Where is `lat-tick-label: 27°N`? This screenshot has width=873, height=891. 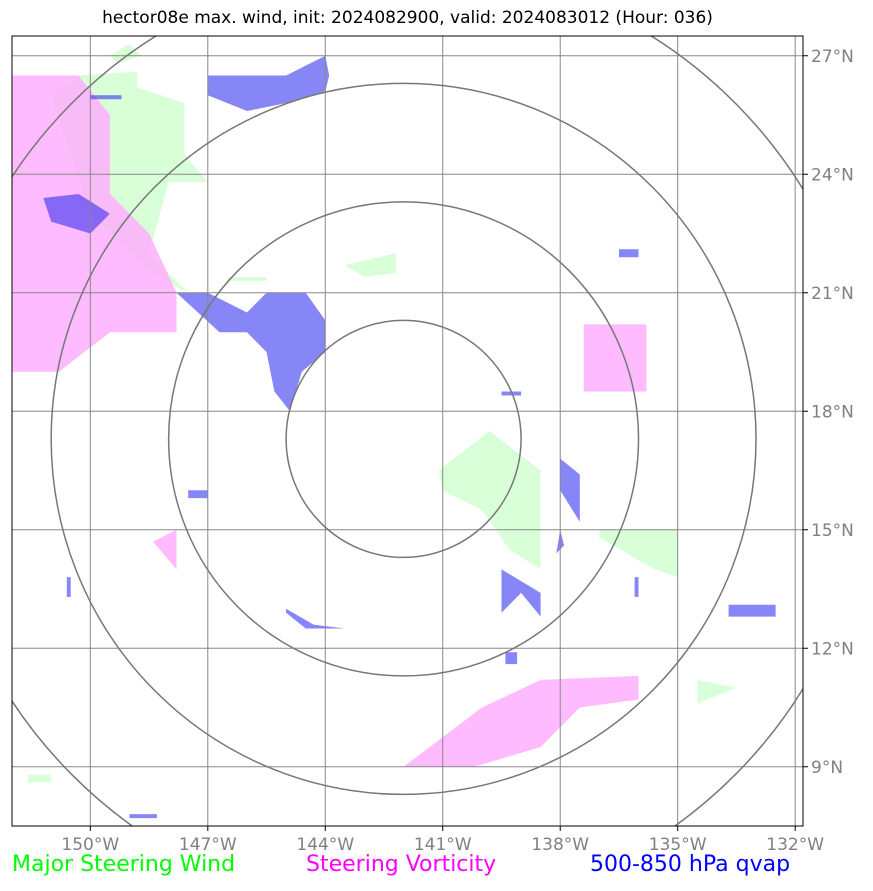 lat-tick-label: 27°N is located at coordinates (832, 57).